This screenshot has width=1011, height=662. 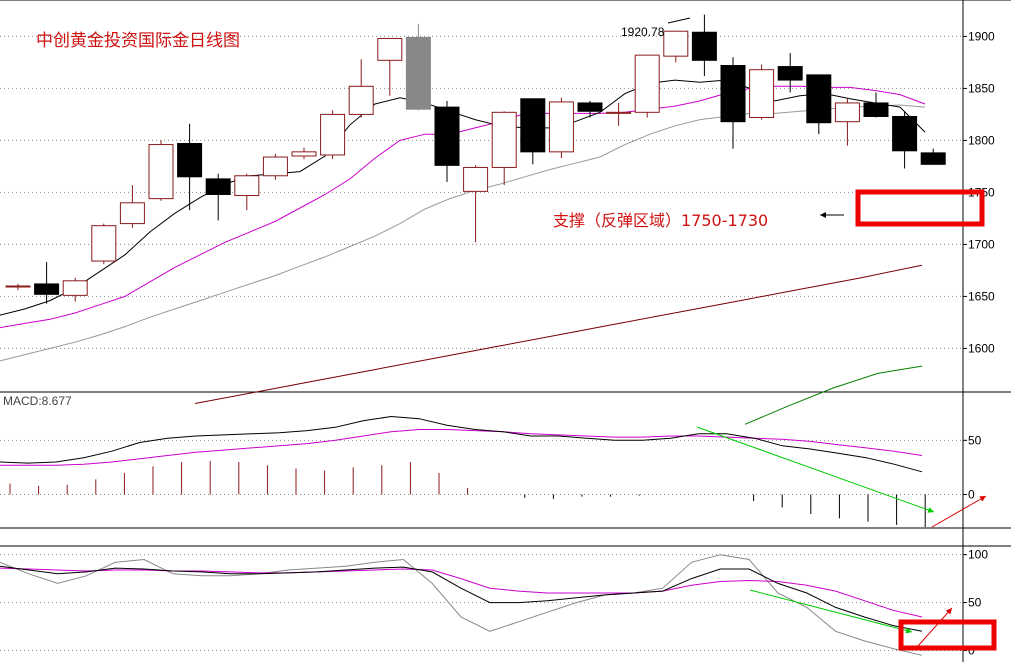 I want to click on kdj-lines, so click(x=461, y=605).